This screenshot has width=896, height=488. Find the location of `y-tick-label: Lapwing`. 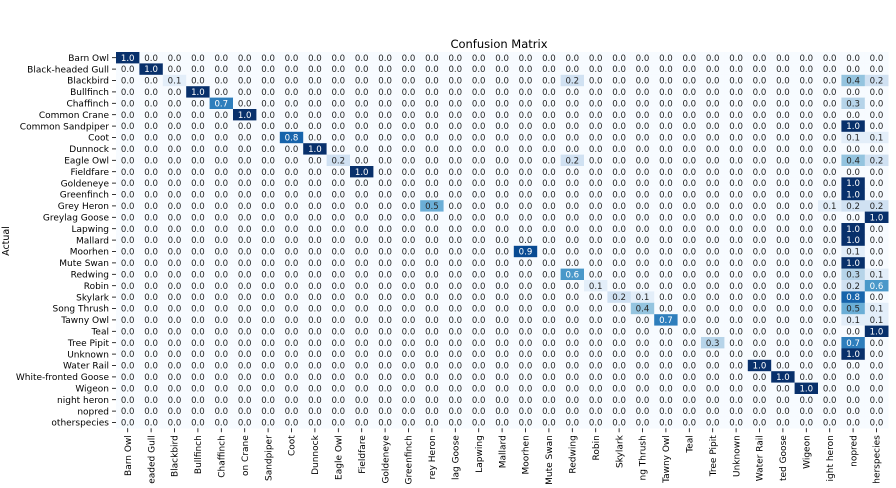

y-tick-label: Lapwing is located at coordinates (90, 230).